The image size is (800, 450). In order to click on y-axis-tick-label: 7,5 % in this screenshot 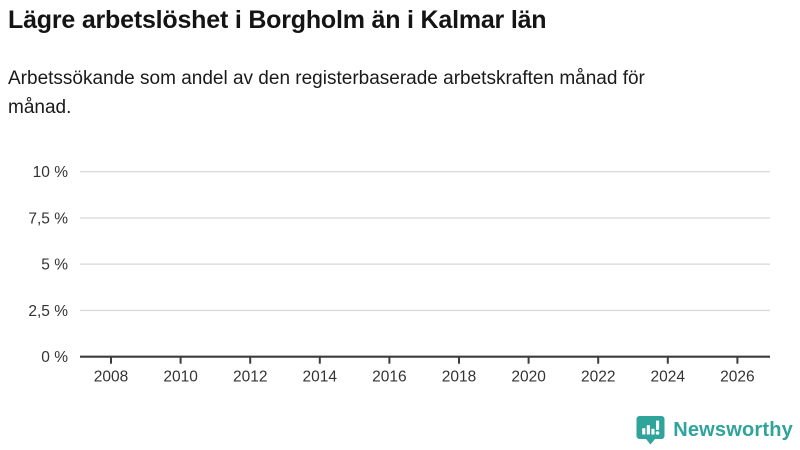, I will do `click(48, 218)`.